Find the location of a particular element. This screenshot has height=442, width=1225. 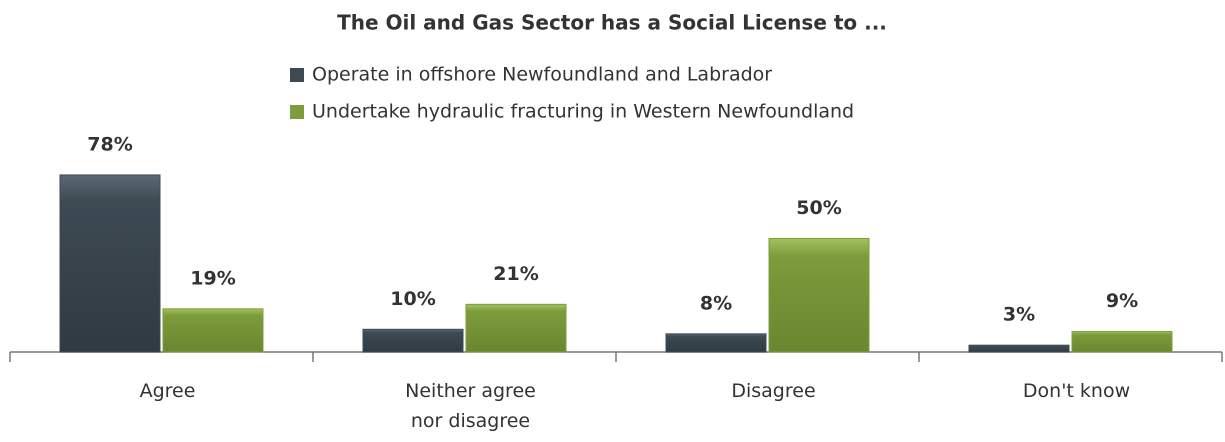

data-label: 21% is located at coordinates (515, 274).